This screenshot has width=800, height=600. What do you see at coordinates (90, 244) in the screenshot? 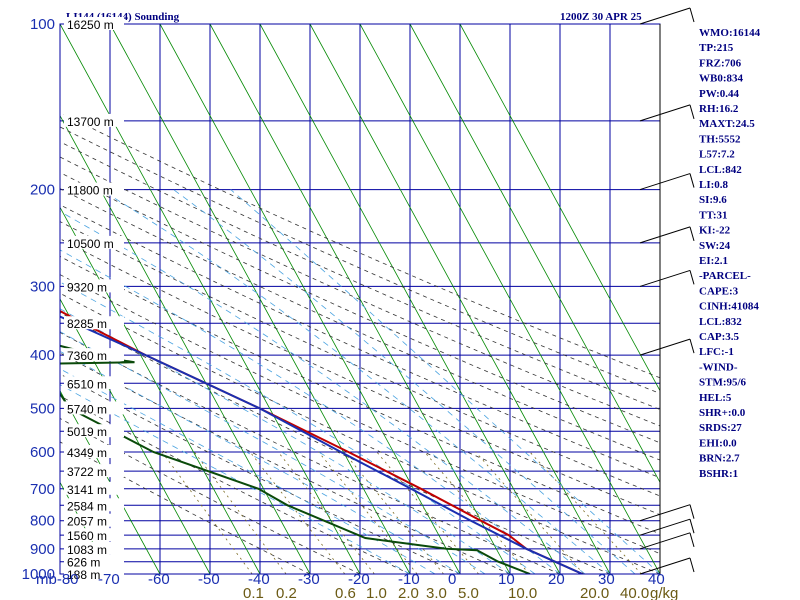
I see `height-label: 10500 m` at bounding box center [90, 244].